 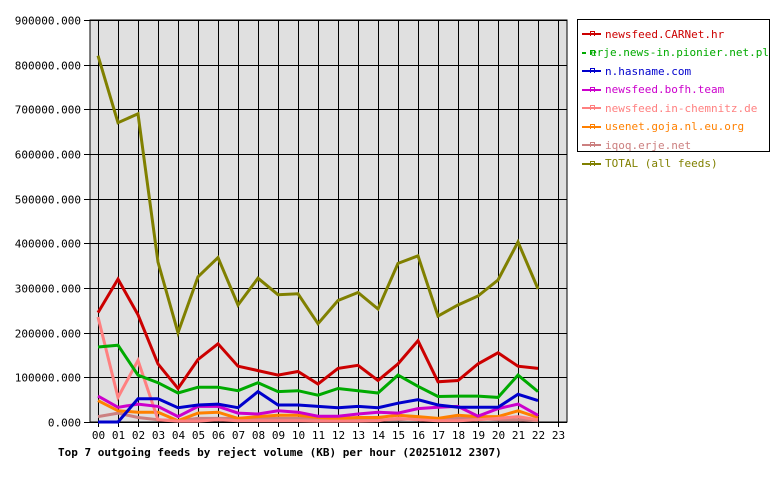 I want to click on legend-item: n.hasname.com, so click(x=673, y=71).